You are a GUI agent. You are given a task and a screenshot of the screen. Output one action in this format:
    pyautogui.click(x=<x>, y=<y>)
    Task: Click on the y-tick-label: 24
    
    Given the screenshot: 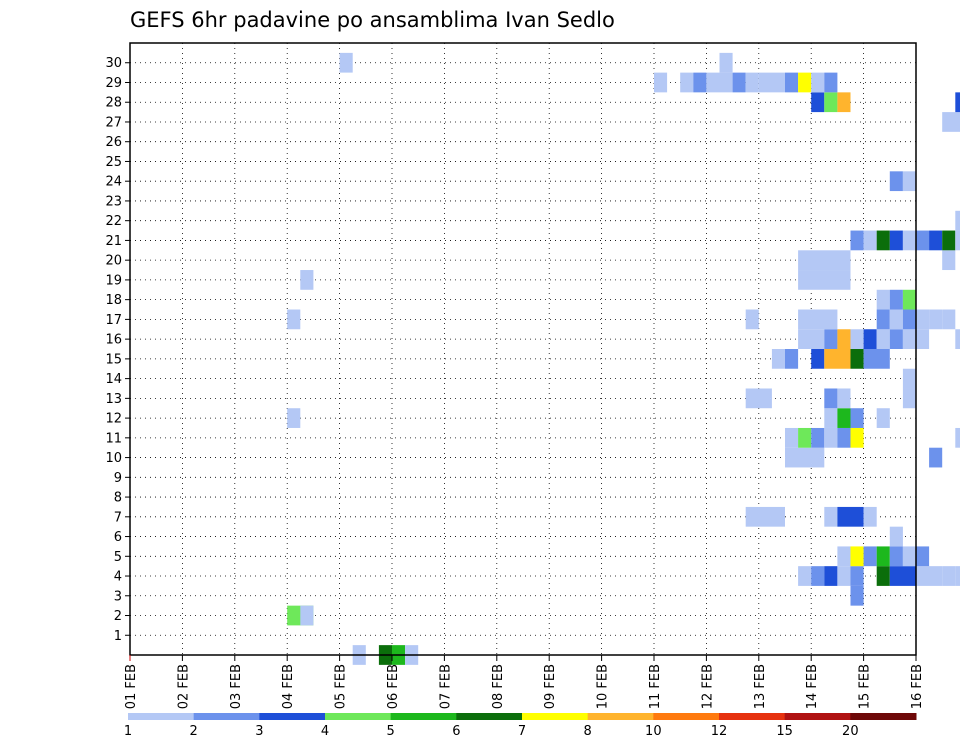 What is the action you would take?
    pyautogui.click(x=113, y=182)
    